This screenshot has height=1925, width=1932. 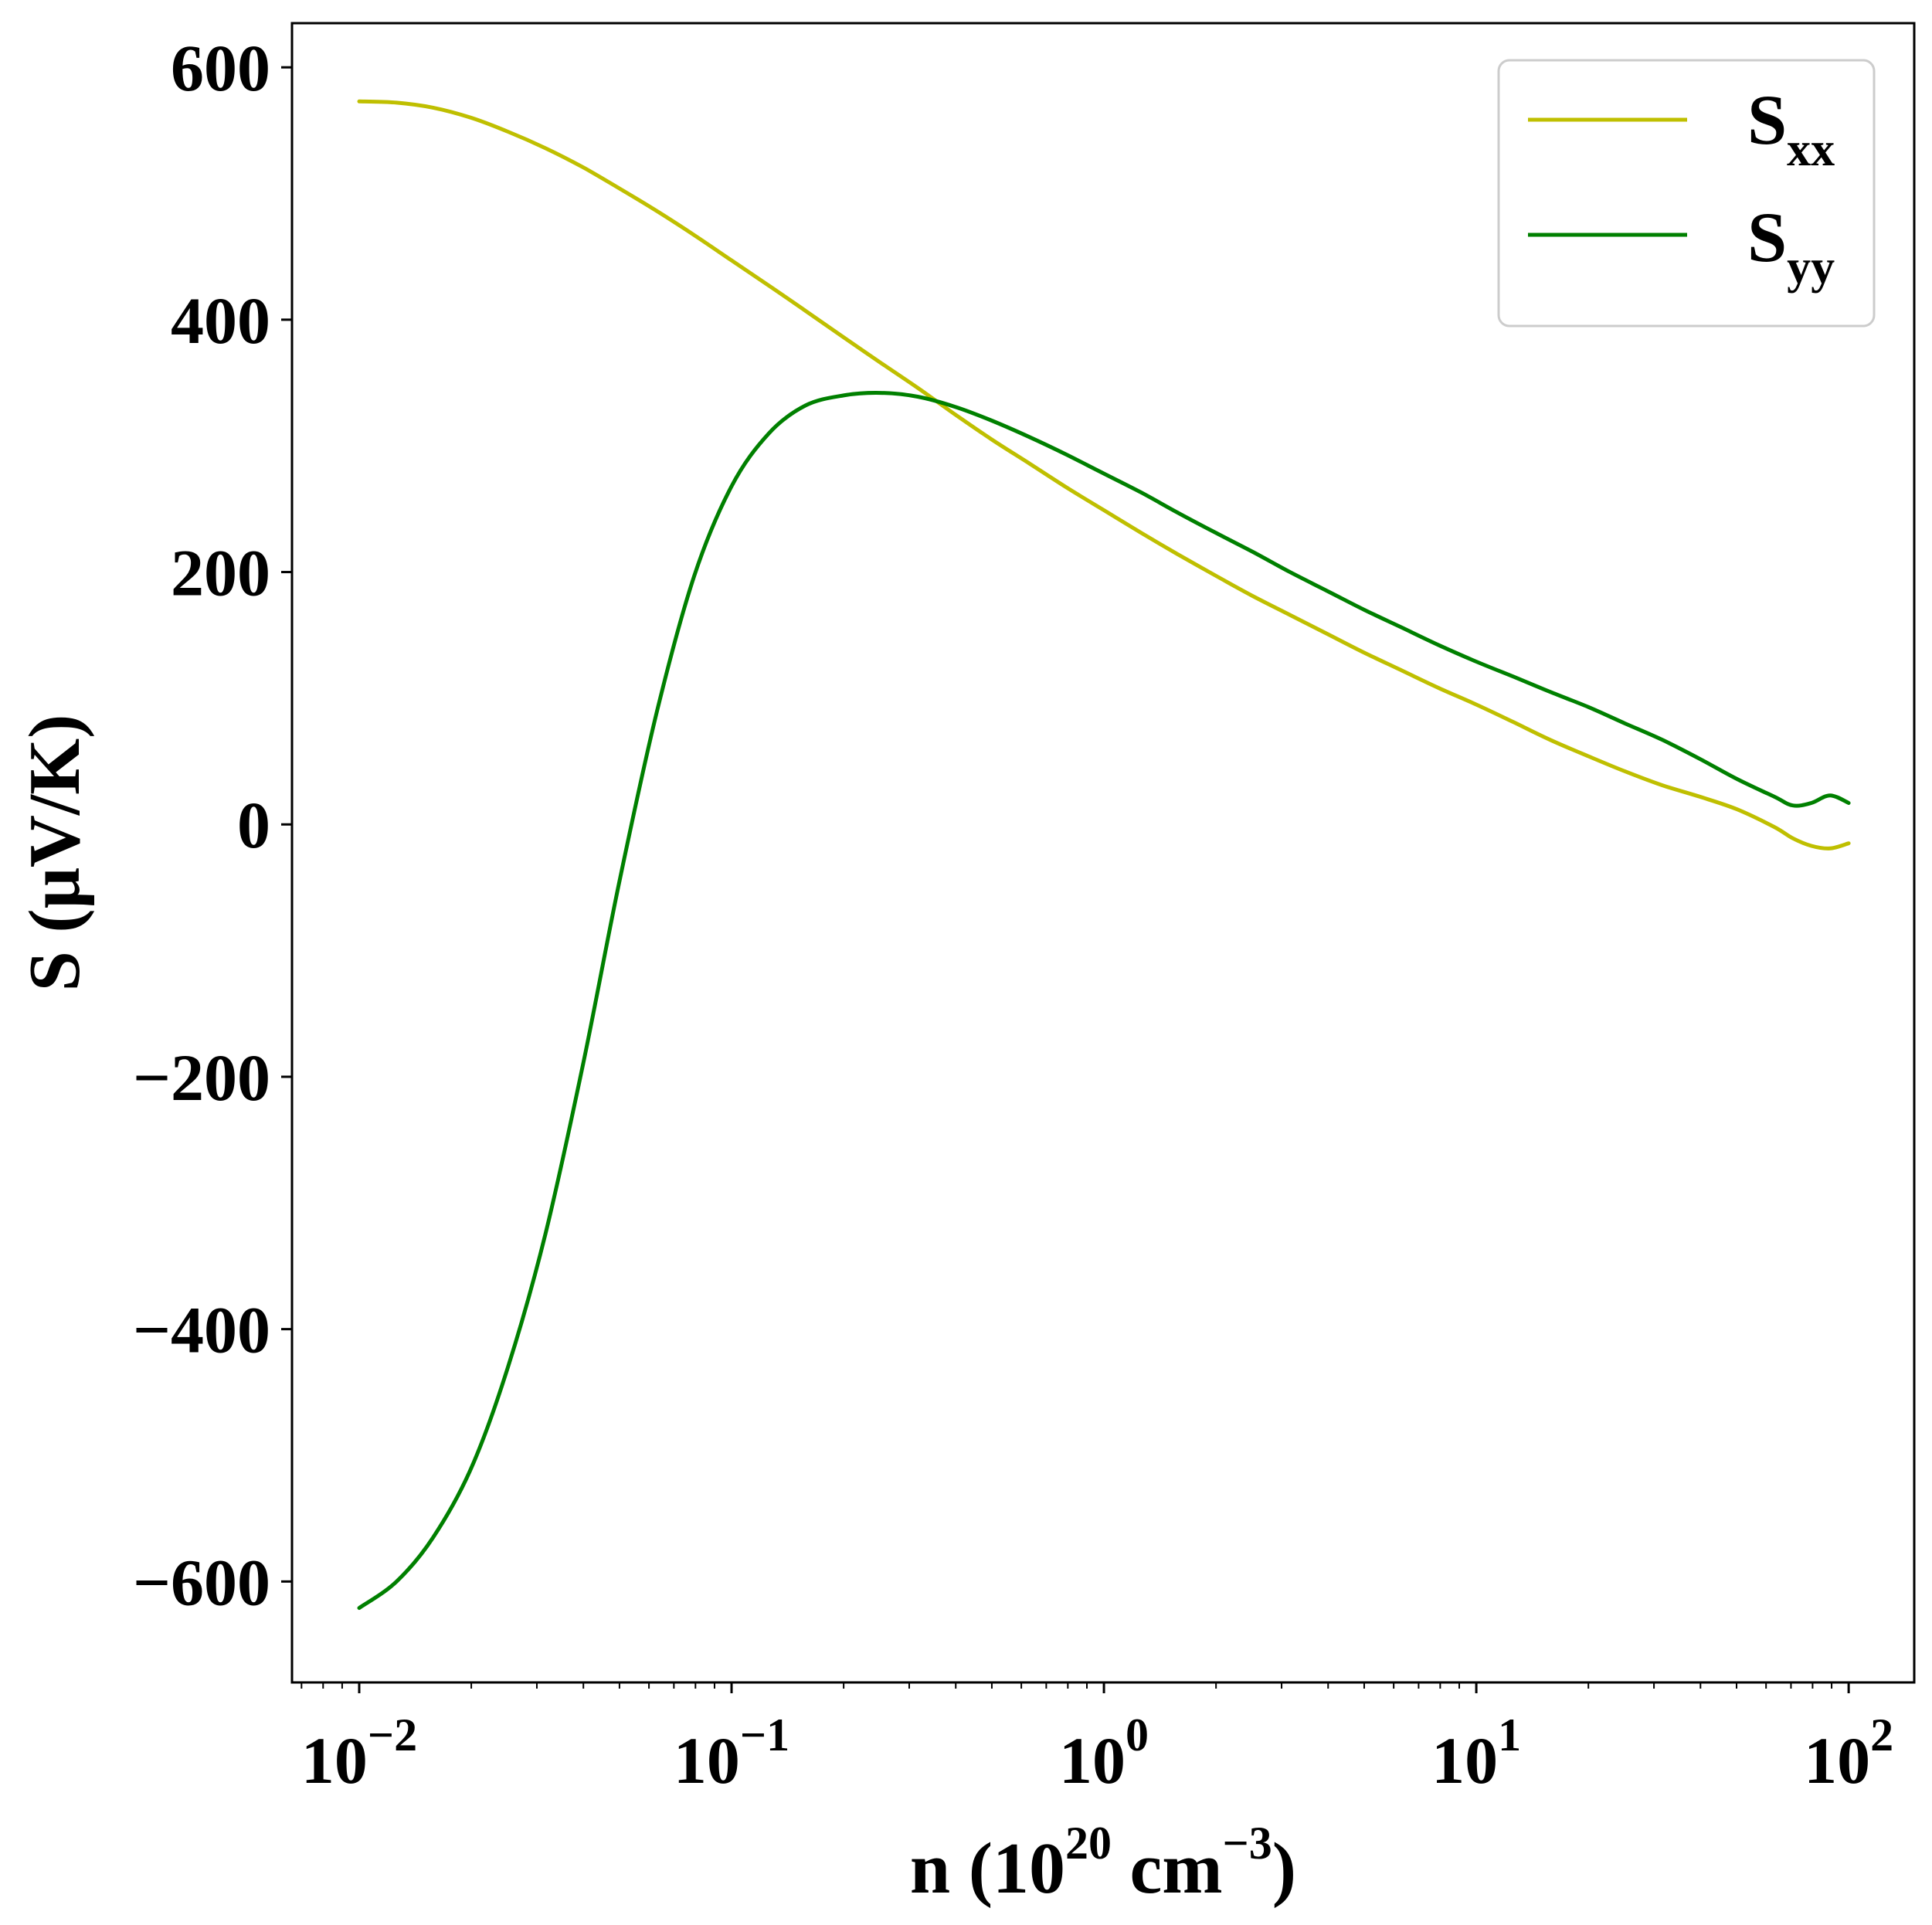 What do you see at coordinates (1510, 1734) in the screenshot?
I see `x-tick-label-exp: 1` at bounding box center [1510, 1734].